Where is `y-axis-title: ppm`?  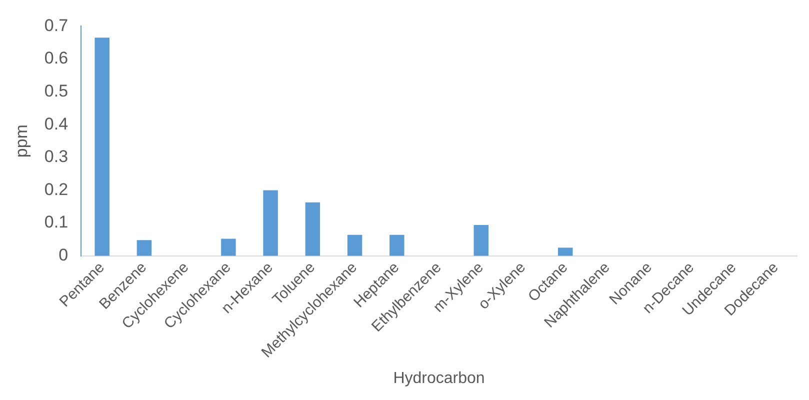
y-axis-title: ppm is located at coordinates (21, 141).